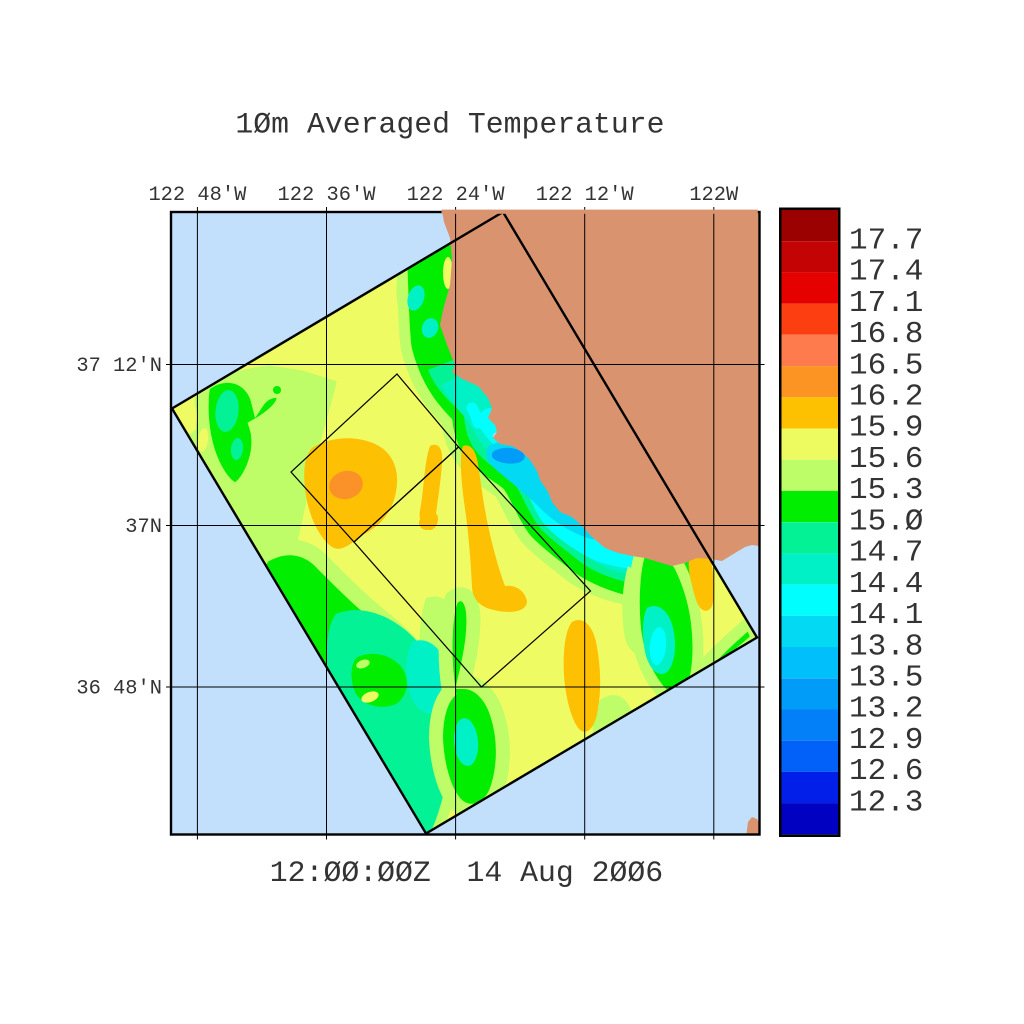 This screenshot has height=1024, width=1024. What do you see at coordinates (119, 689) in the screenshot?
I see `svg-text: 36 48'N` at bounding box center [119, 689].